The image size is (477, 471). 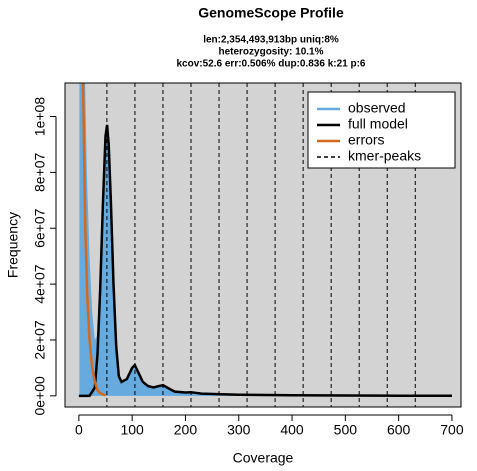 I want to click on x-tick-label: 700, so click(x=452, y=430).